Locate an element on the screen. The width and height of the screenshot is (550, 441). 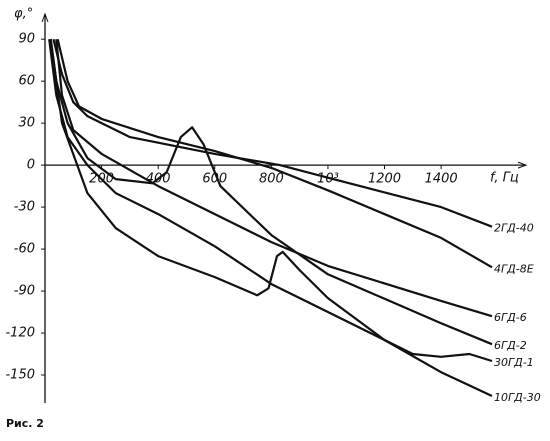
y-tick-label: 0 is located at coordinates (31, 165).